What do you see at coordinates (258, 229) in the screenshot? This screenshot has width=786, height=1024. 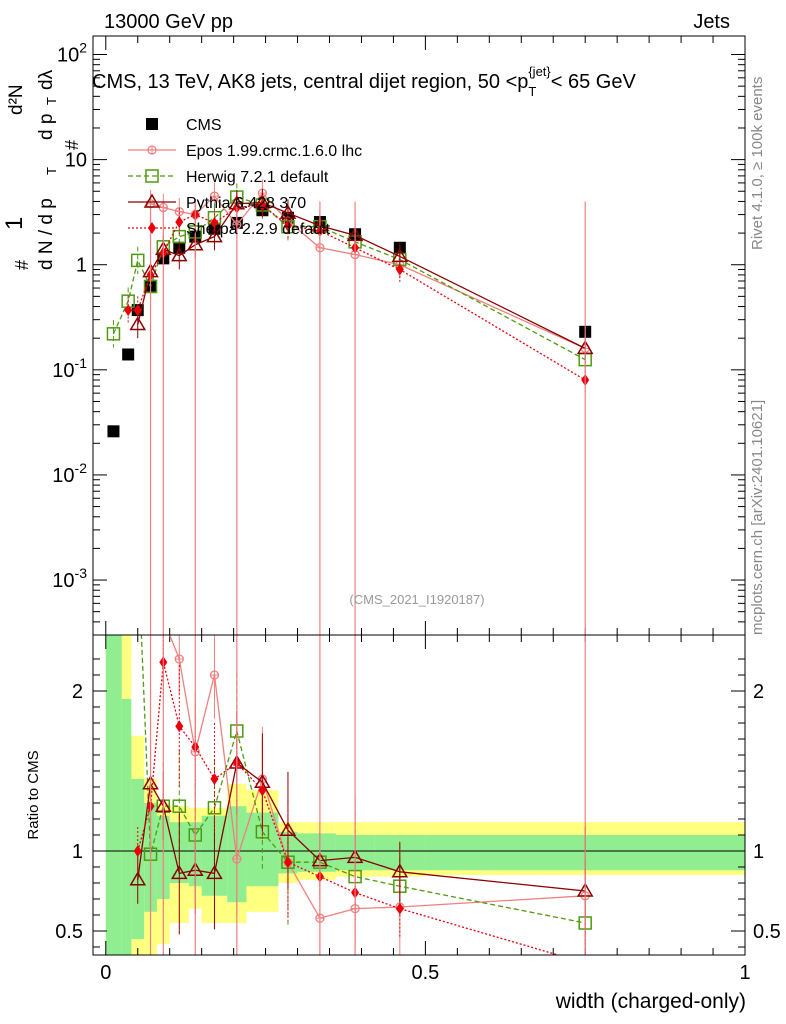 I see `legend-label: Sherpa 2.2.9 default` at bounding box center [258, 229].